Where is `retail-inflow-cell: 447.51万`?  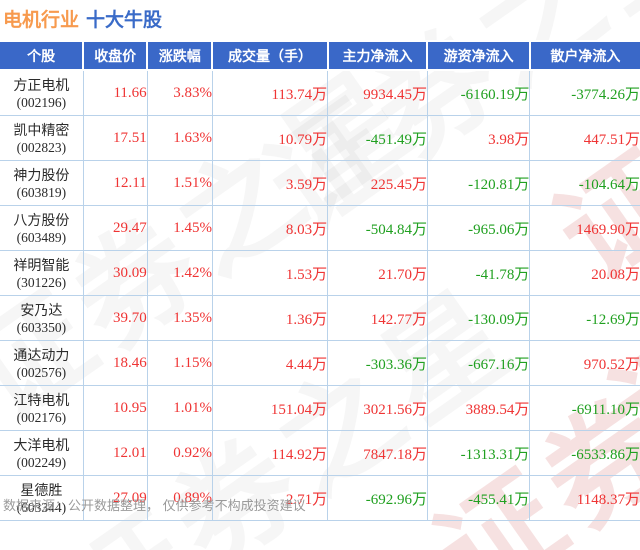
retail-inflow-cell: 447.51万 is located at coordinates (584, 138).